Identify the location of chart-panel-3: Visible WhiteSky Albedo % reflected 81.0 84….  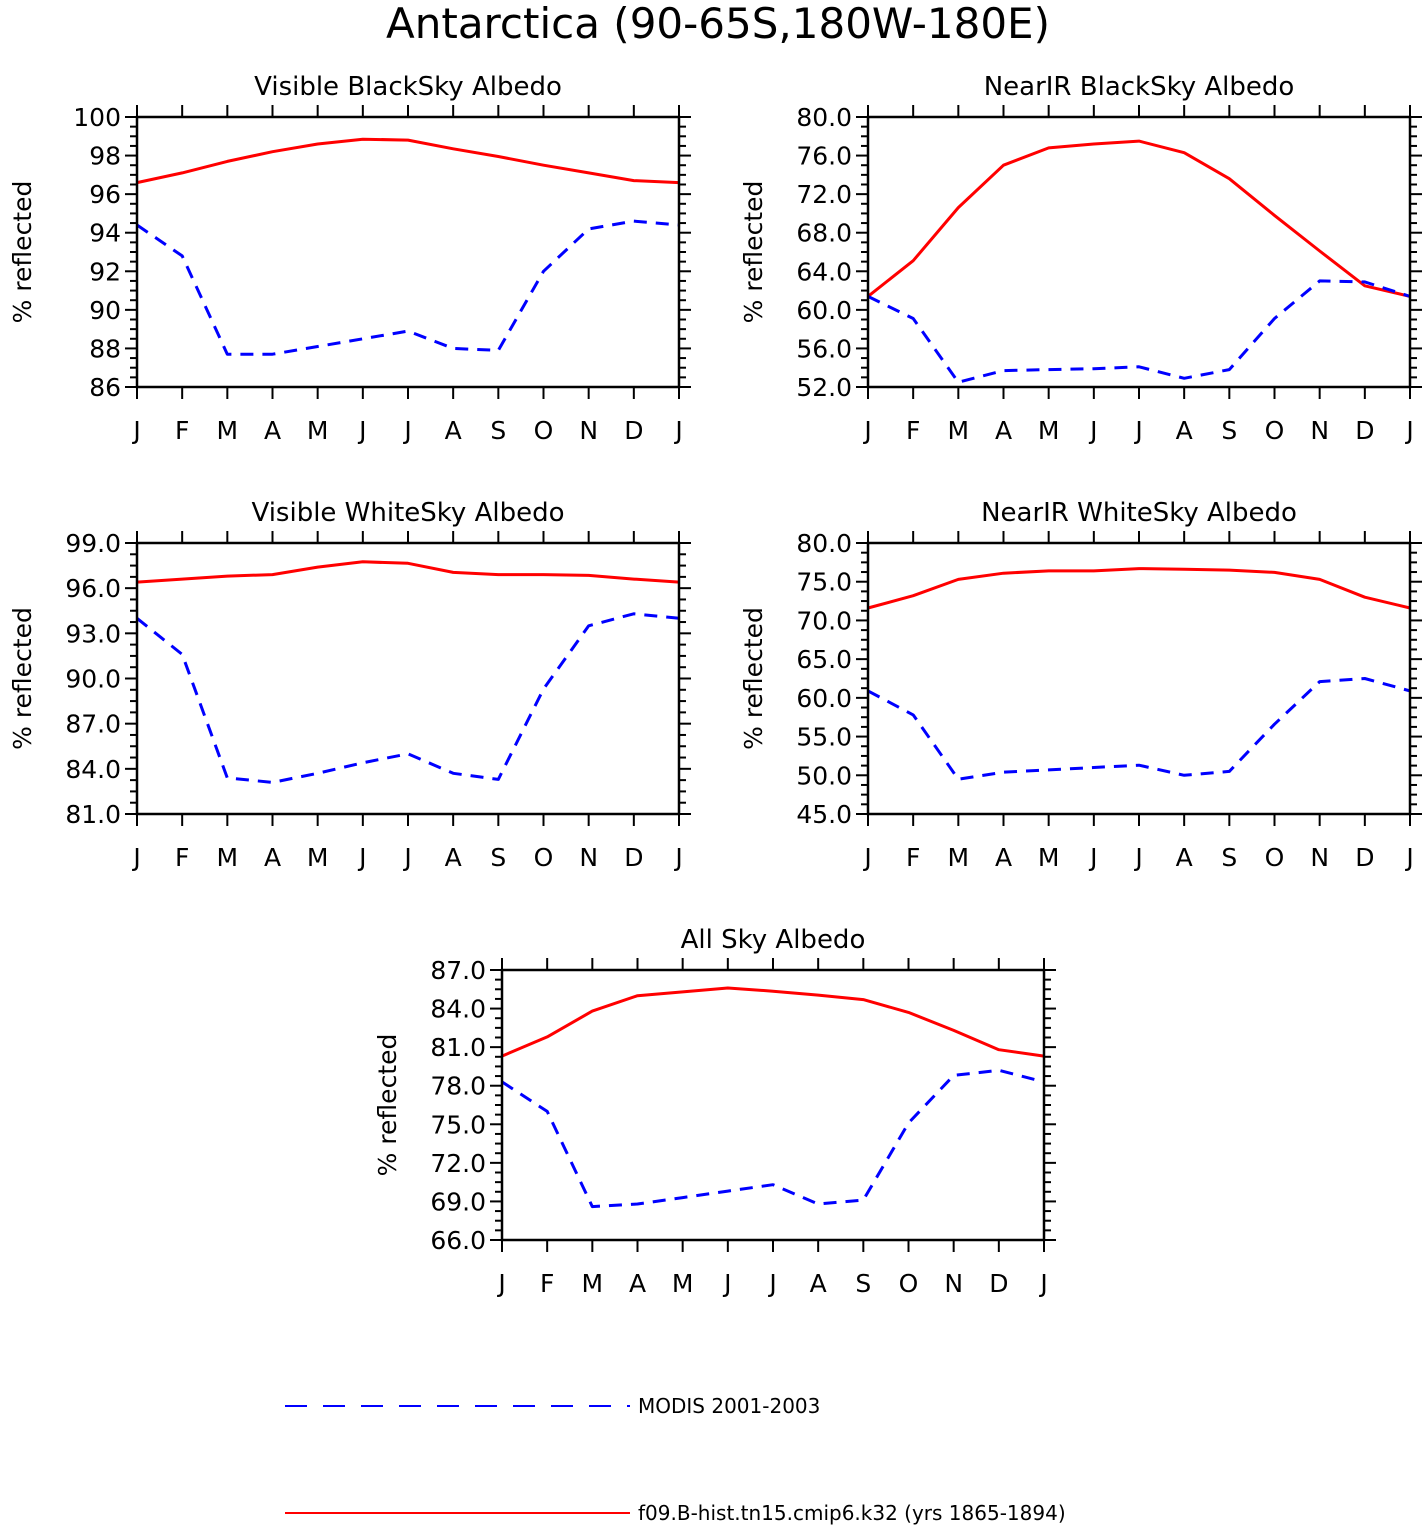
(349, 685).